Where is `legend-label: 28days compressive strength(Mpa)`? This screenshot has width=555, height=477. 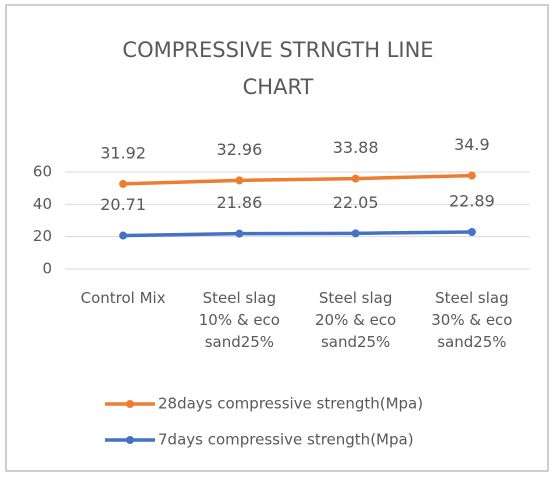 legend-label: 28days compressive strength(Mpa) is located at coordinates (290, 404).